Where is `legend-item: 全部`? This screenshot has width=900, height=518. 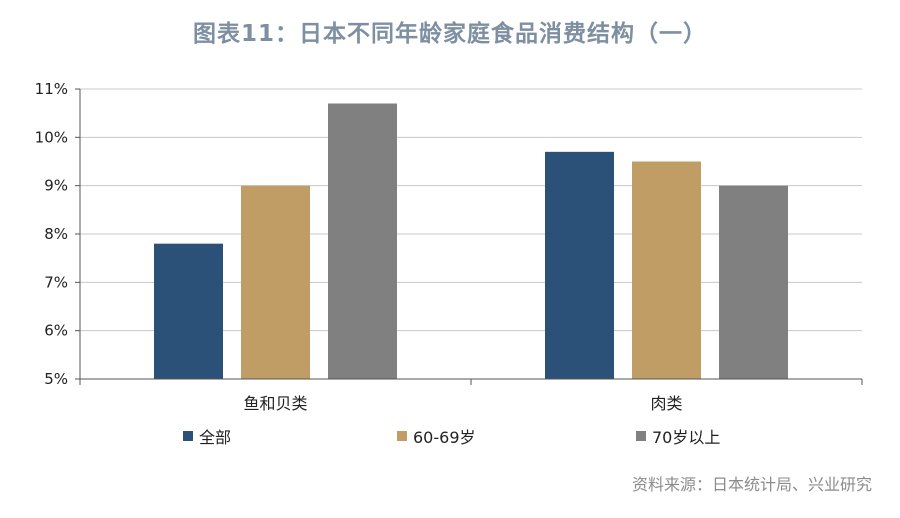 legend-item: 全部 is located at coordinates (207, 436).